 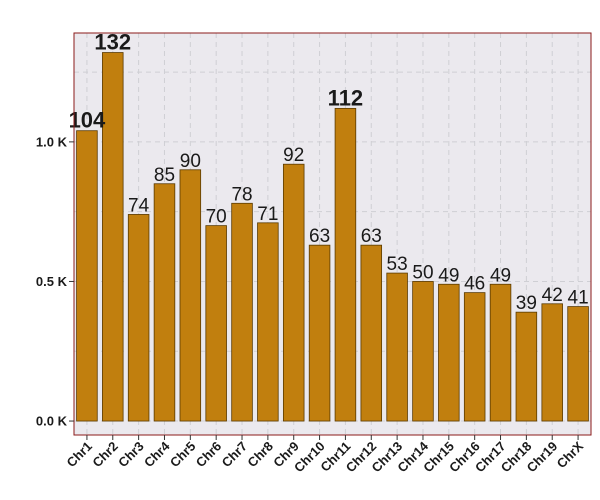 What do you see at coordinates (79, 455) in the screenshot?
I see `x-tick-label-chr1: Chr1` at bounding box center [79, 455].